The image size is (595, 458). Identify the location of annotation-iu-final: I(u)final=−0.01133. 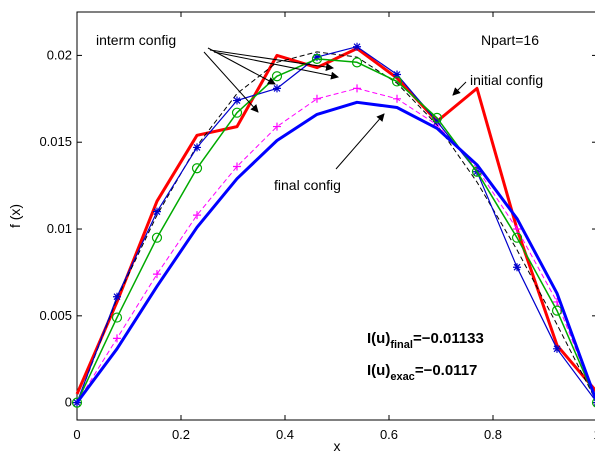
(425, 340).